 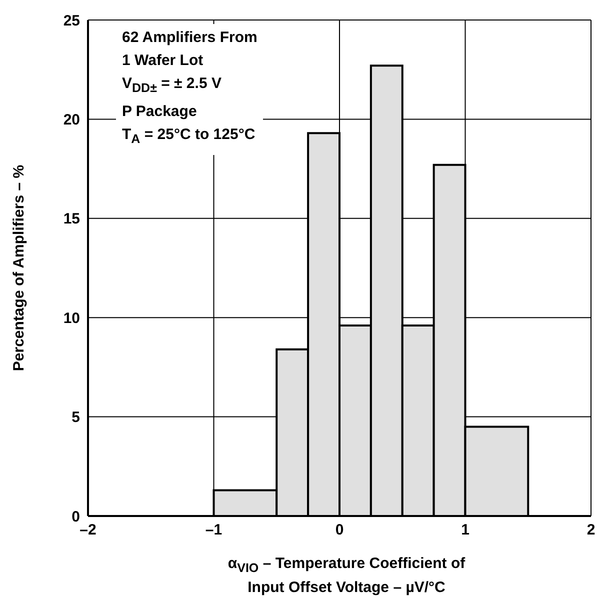 I want to click on x-axis-title: α$_{VIO}$ – Temperature Coefficient of Input Offset Voltage – µV/°C, so click(x=346, y=576).